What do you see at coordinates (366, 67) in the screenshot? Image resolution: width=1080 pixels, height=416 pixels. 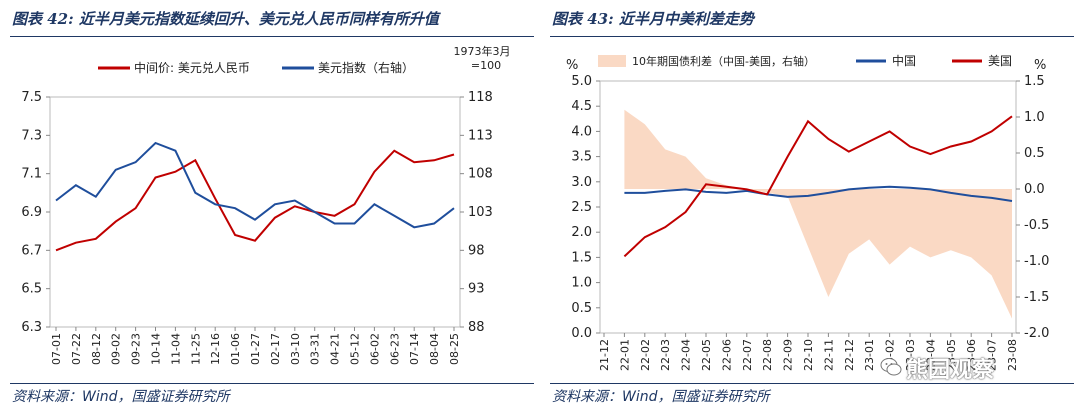 I see `left-legend-dxy-label: 美元指数（右轴）` at bounding box center [366, 67].